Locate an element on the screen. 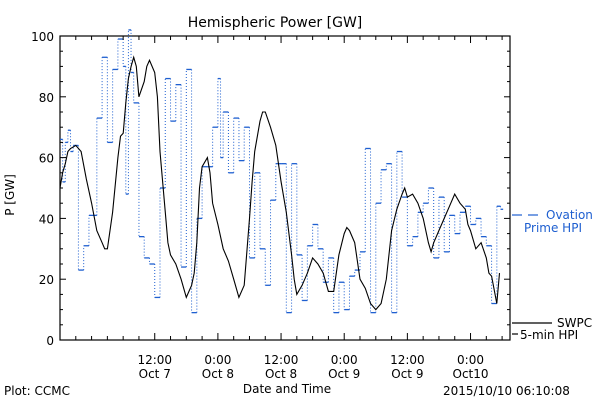  y-tick-label-80: 80 is located at coordinates (46, 98).